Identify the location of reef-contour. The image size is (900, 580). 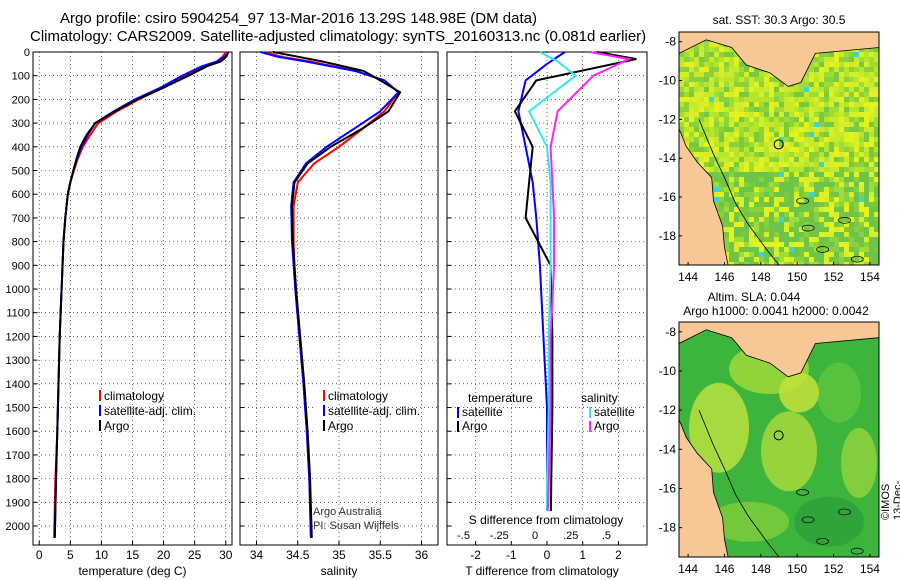
(739, 483).